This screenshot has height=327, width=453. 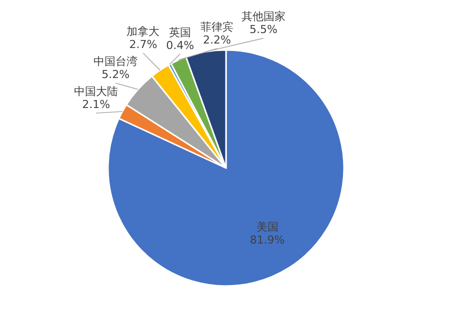 I want to click on data-label: 5.5%, so click(x=264, y=29).